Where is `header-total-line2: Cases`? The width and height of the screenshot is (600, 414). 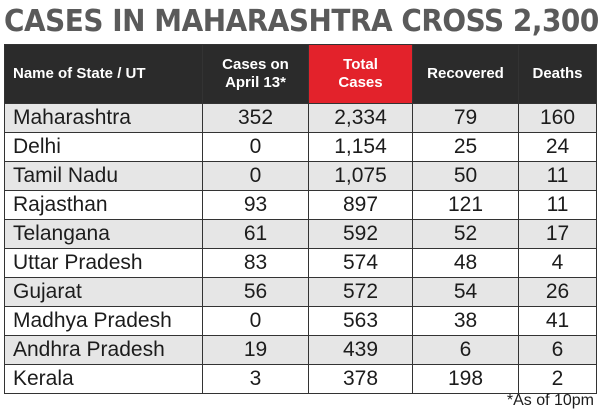
header-total-line2: Cases is located at coordinates (360, 82).